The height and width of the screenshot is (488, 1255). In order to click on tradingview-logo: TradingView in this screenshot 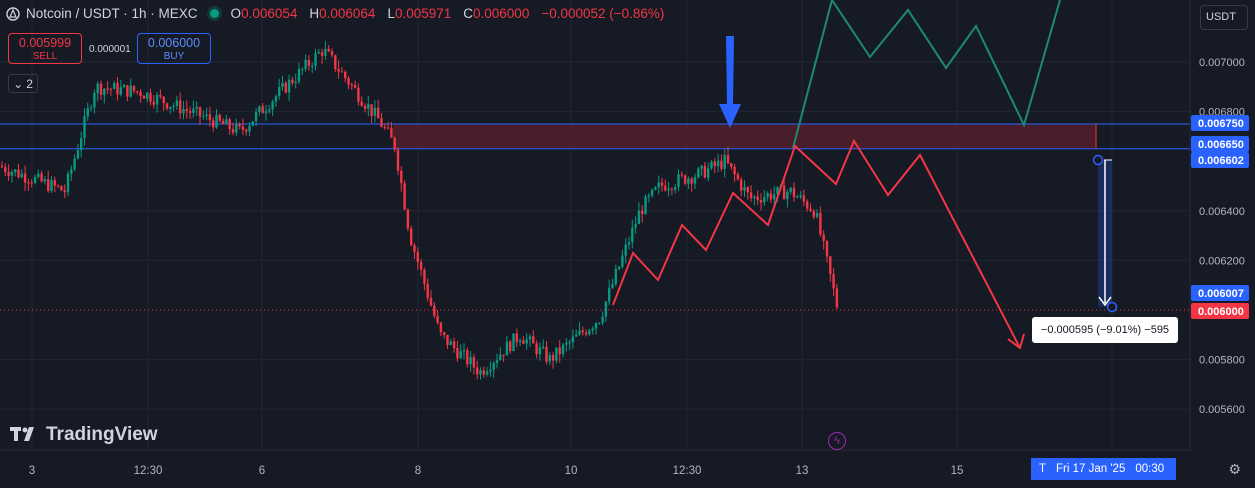, I will do `click(84, 435)`.